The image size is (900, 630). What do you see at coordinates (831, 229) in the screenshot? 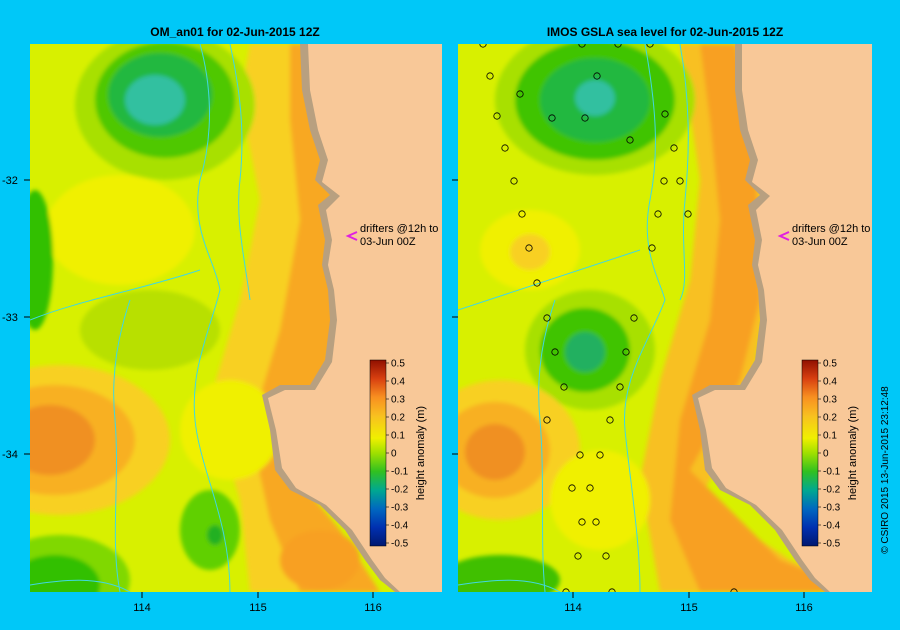
I see `right-drifter-note: drifters @12h to` at bounding box center [831, 229].